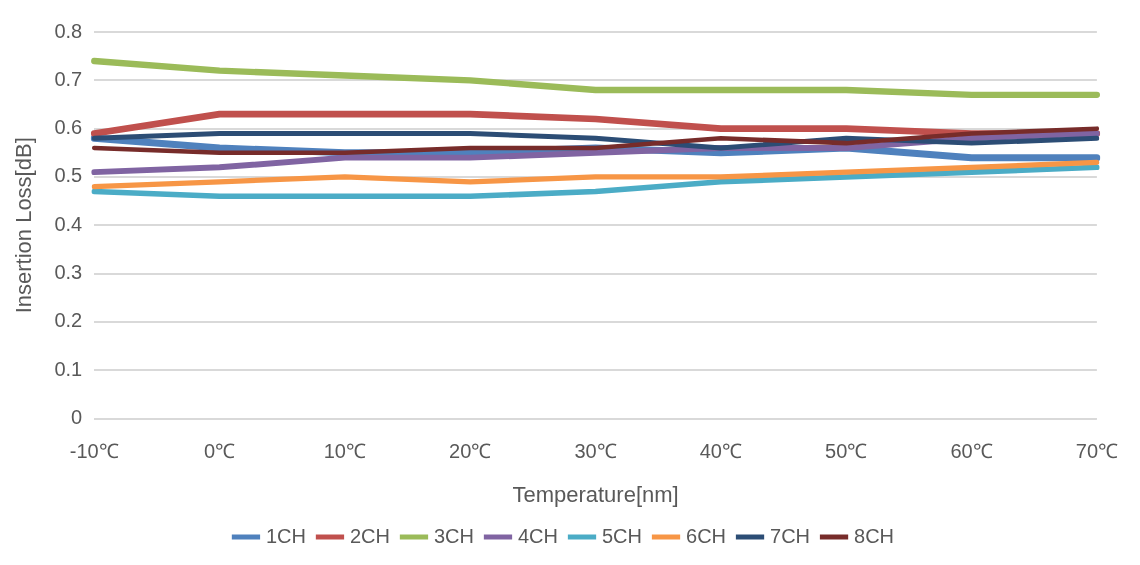  Describe the element at coordinates (94, 451) in the screenshot. I see `x-tick-label: -10℃` at that location.